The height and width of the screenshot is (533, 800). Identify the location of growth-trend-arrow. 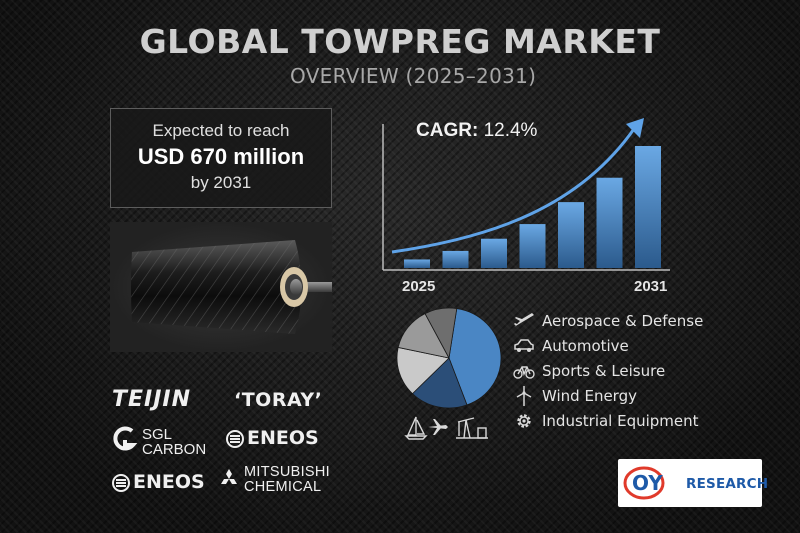
(514, 189).